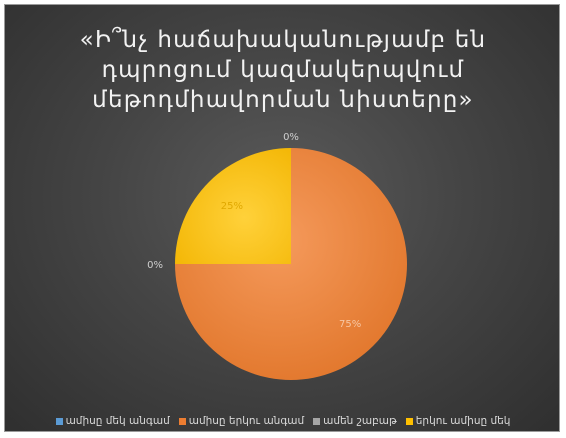 The image size is (566, 438). What do you see at coordinates (246, 421) in the screenshot?
I see `legend-label: ամիսը երկու անգամ` at bounding box center [246, 421].